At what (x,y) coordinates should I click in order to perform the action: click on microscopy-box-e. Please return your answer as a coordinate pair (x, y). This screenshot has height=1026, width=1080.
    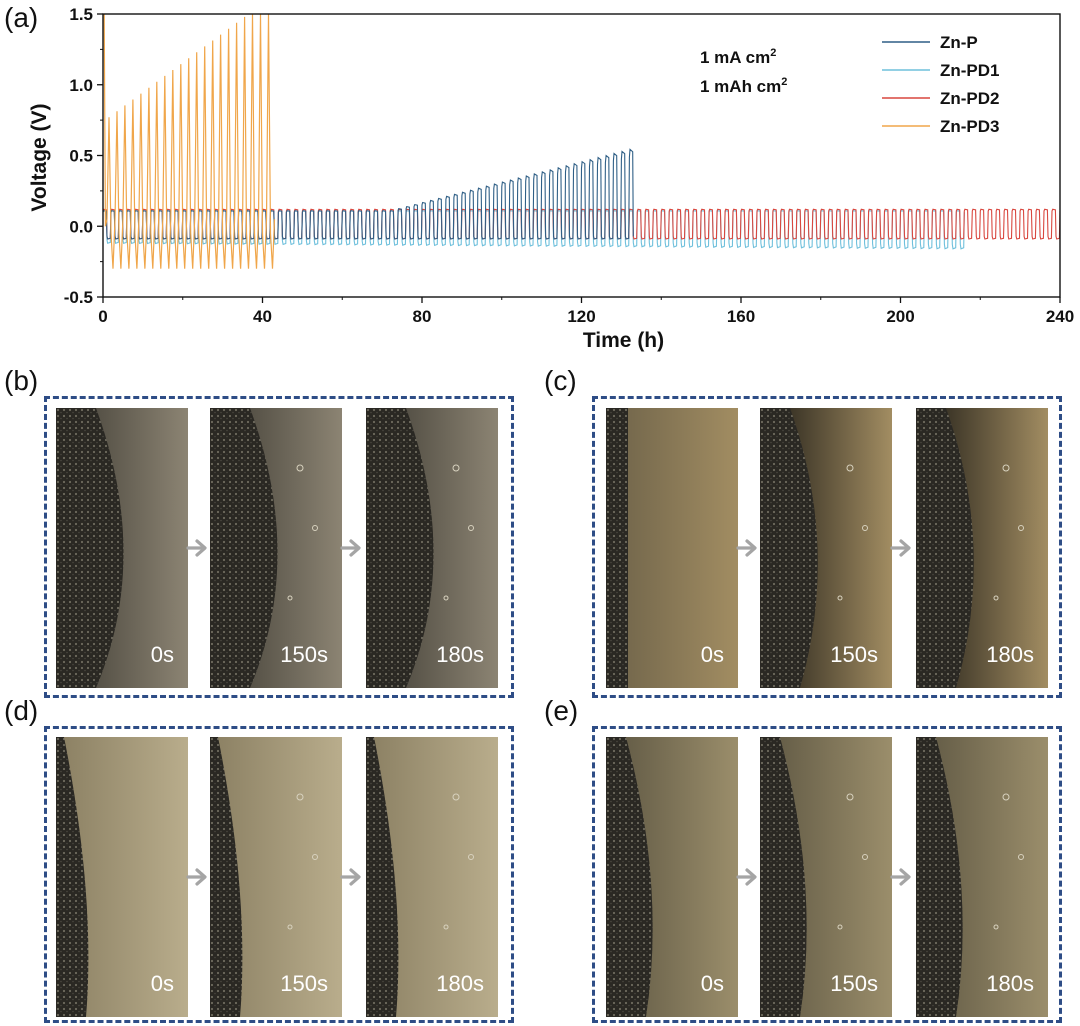
    Looking at the image, I should click on (827, 874).